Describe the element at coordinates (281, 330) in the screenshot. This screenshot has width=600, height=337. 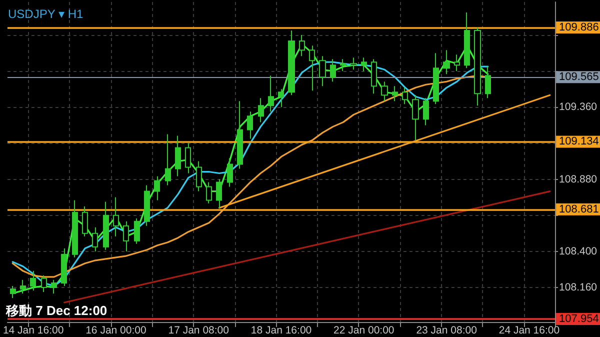
I see `x-tick-label: 18 Jan 16:00` at that location.